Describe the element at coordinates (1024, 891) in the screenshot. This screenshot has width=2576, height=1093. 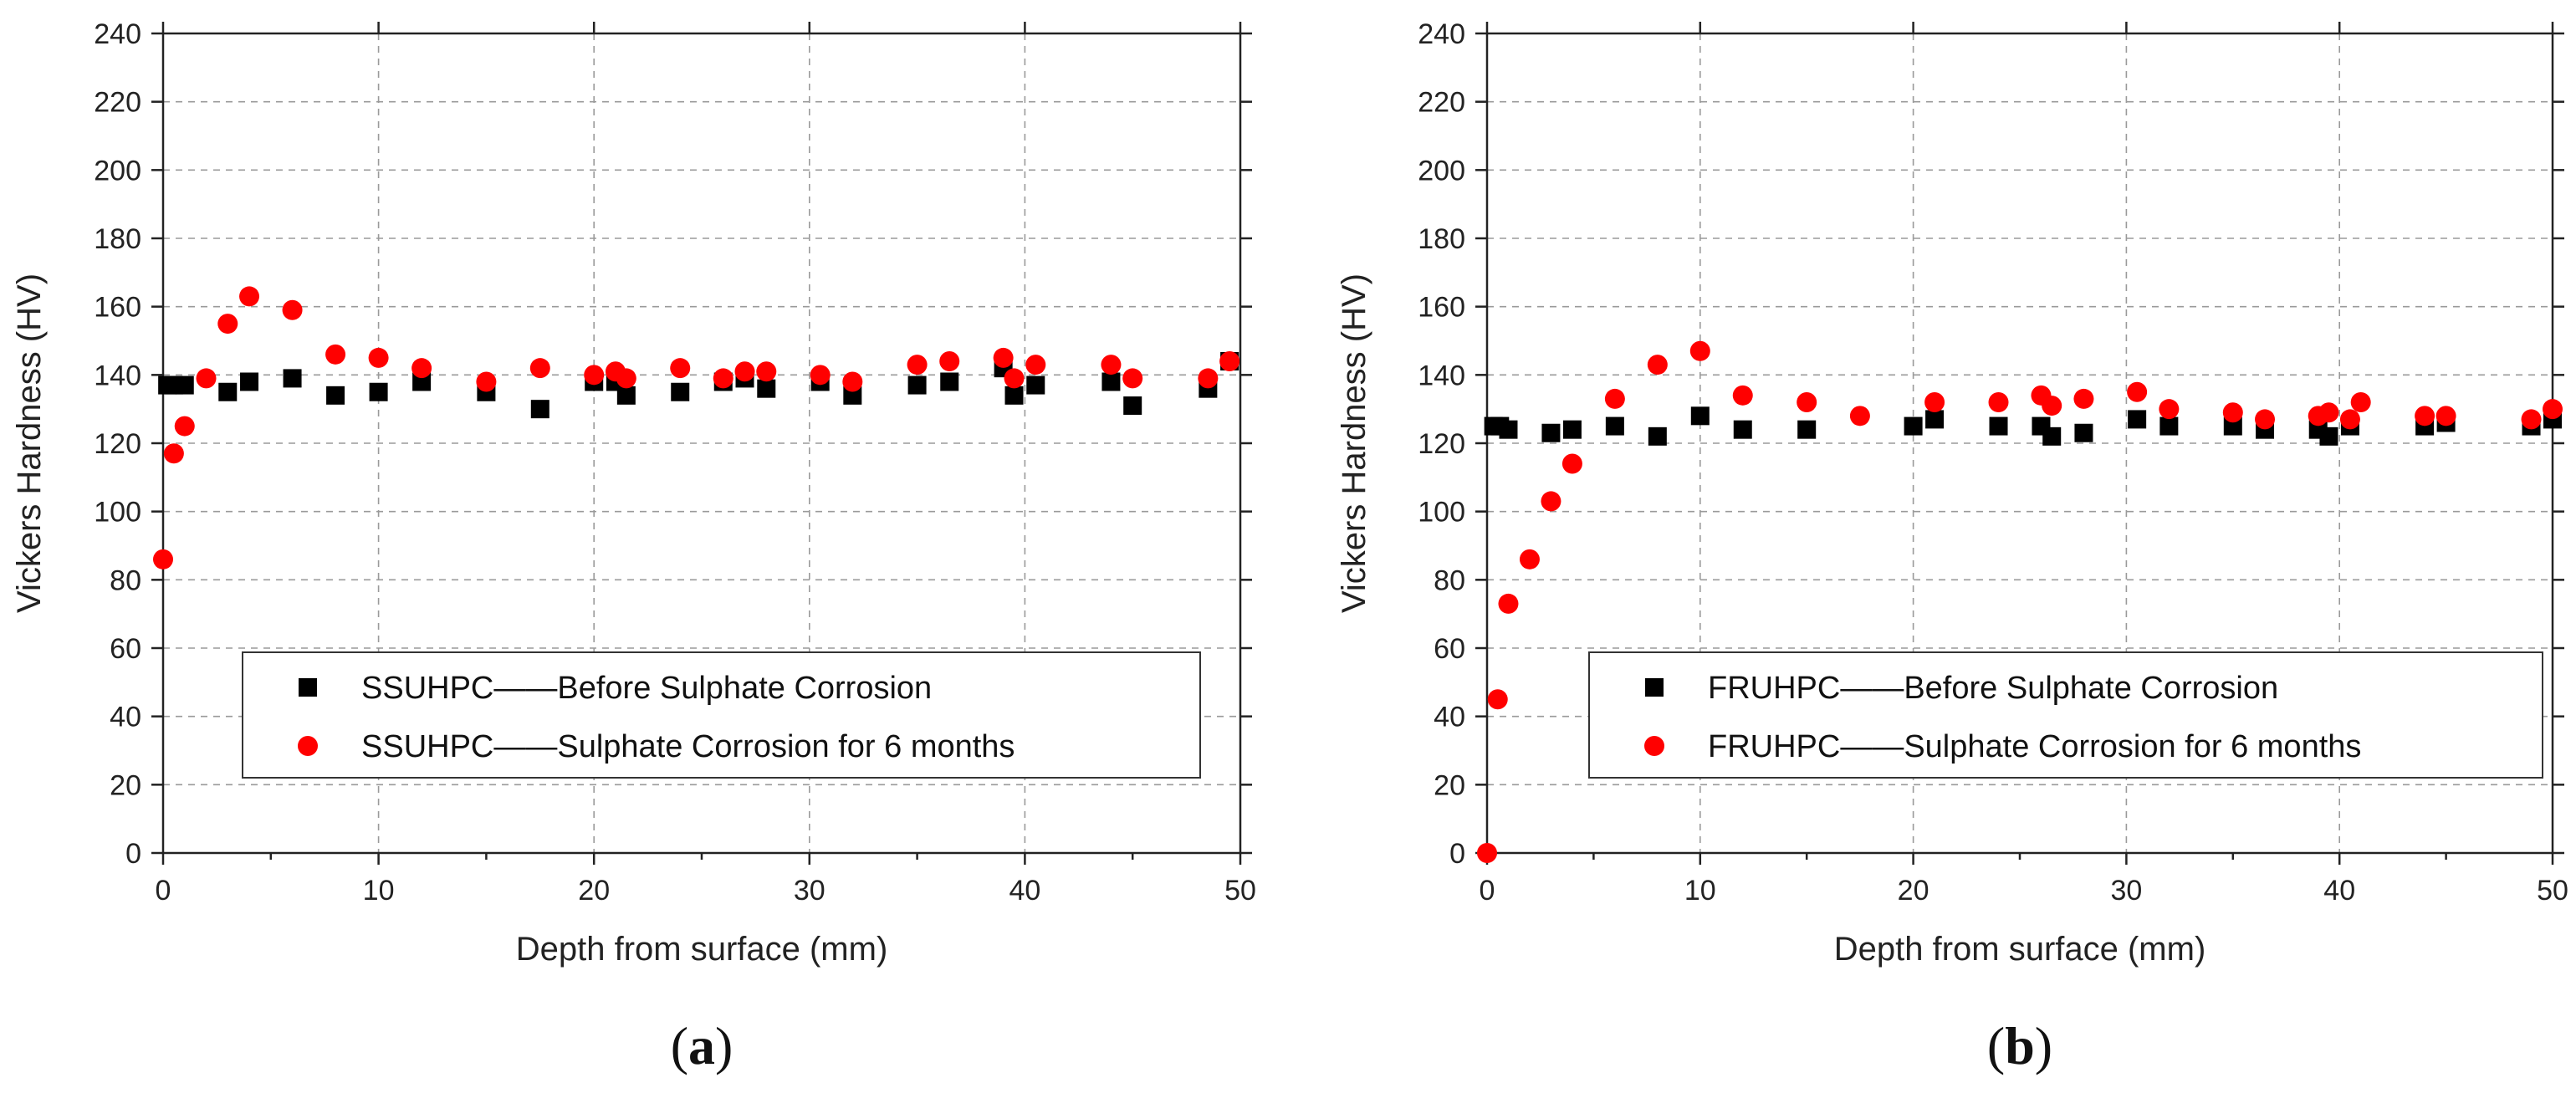
I see `x-tick-label: 40` at that location.